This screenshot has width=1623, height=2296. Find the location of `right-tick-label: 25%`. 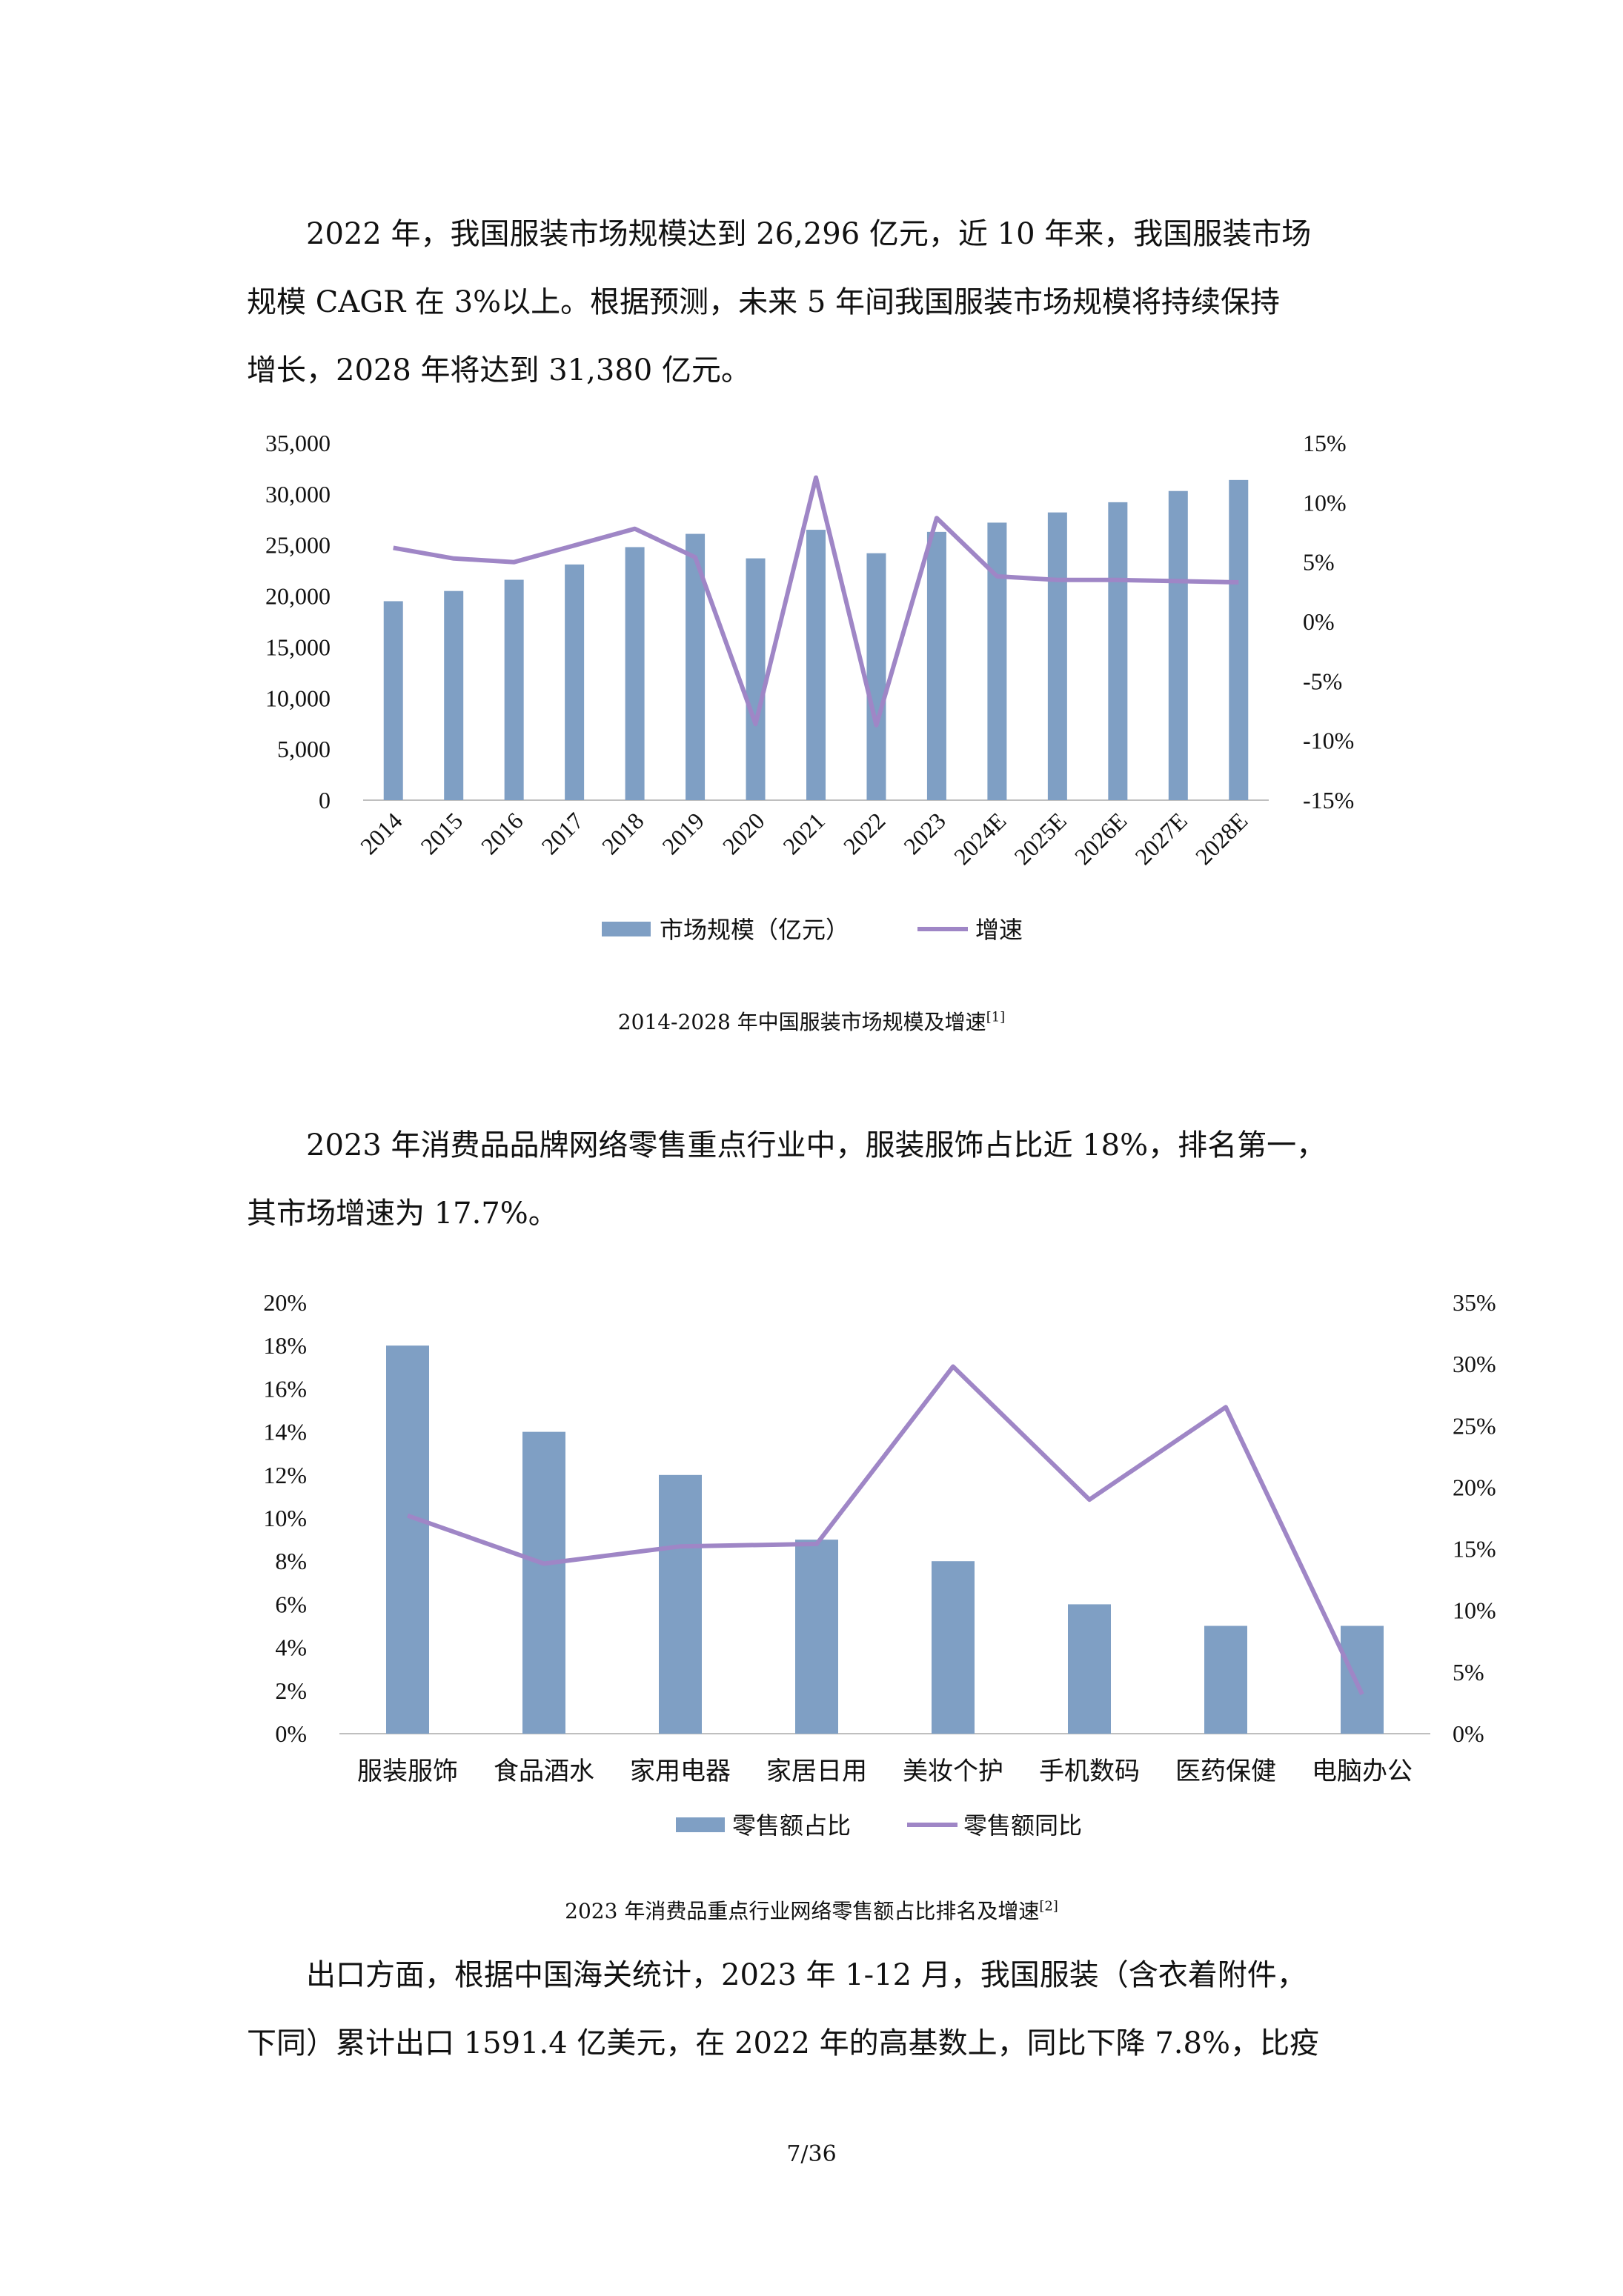

right-tick-label: 25% is located at coordinates (1474, 1425).